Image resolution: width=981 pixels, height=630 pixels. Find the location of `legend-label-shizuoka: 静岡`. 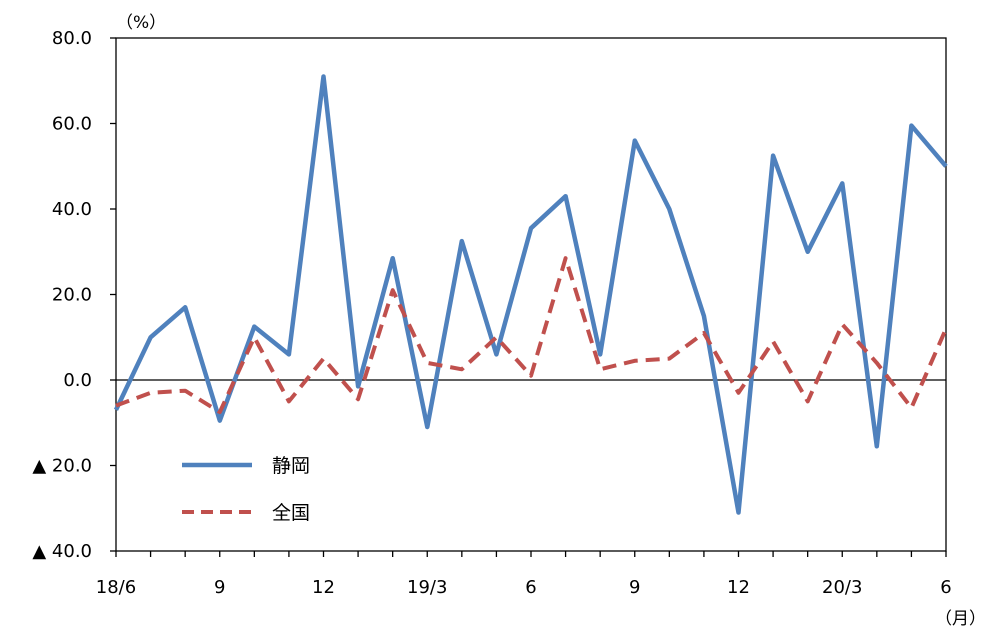

legend-label-shizuoka: 静岡 is located at coordinates (291, 466).